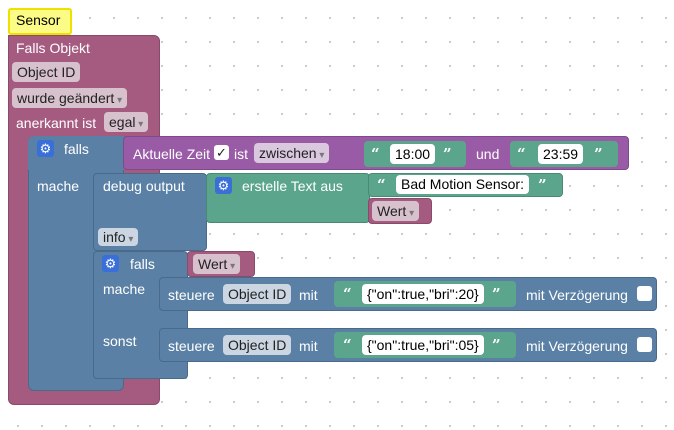 This screenshot has width=674, height=430. I want to click on time-label: Aktuelle Zeit, so click(172, 154).